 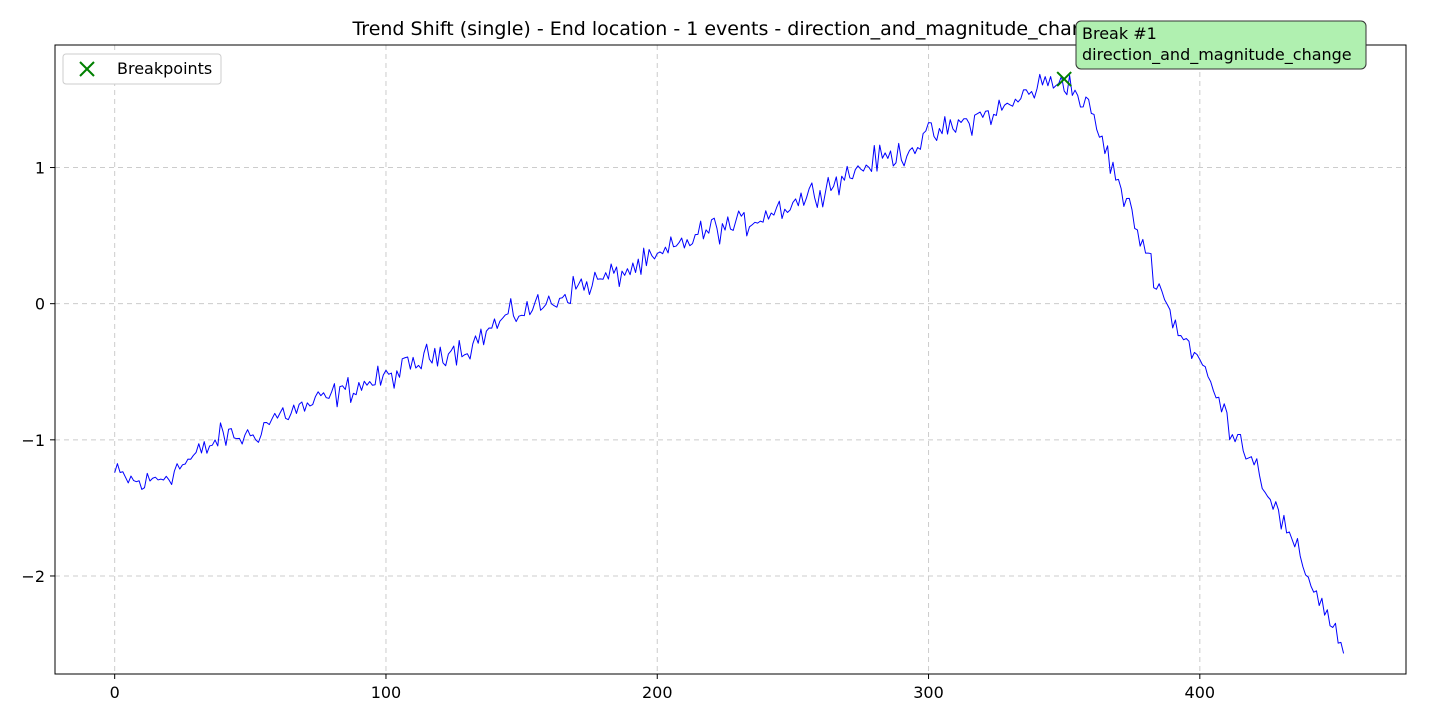 I want to click on y-tick-label: −1, so click(x=33, y=440).